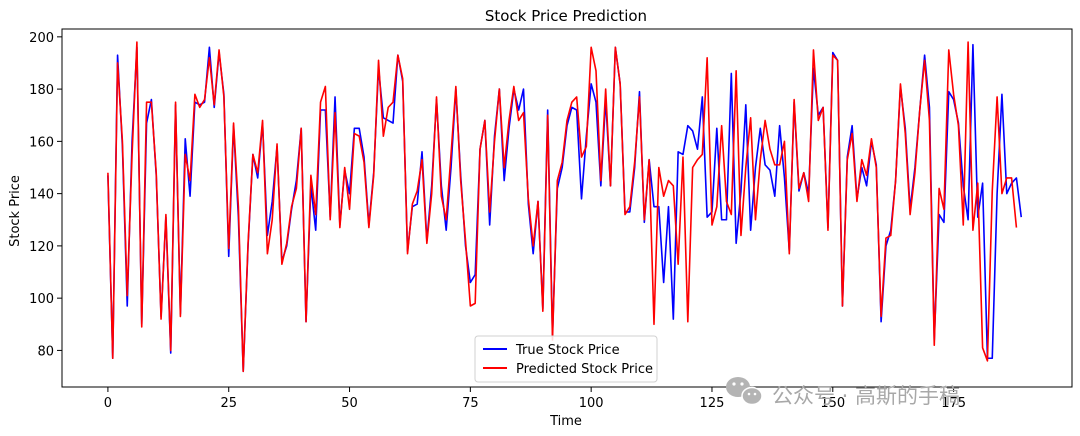 This screenshot has height=436, width=1080. What do you see at coordinates (228, 403) in the screenshot?
I see `x-tick-label: 25` at bounding box center [228, 403].